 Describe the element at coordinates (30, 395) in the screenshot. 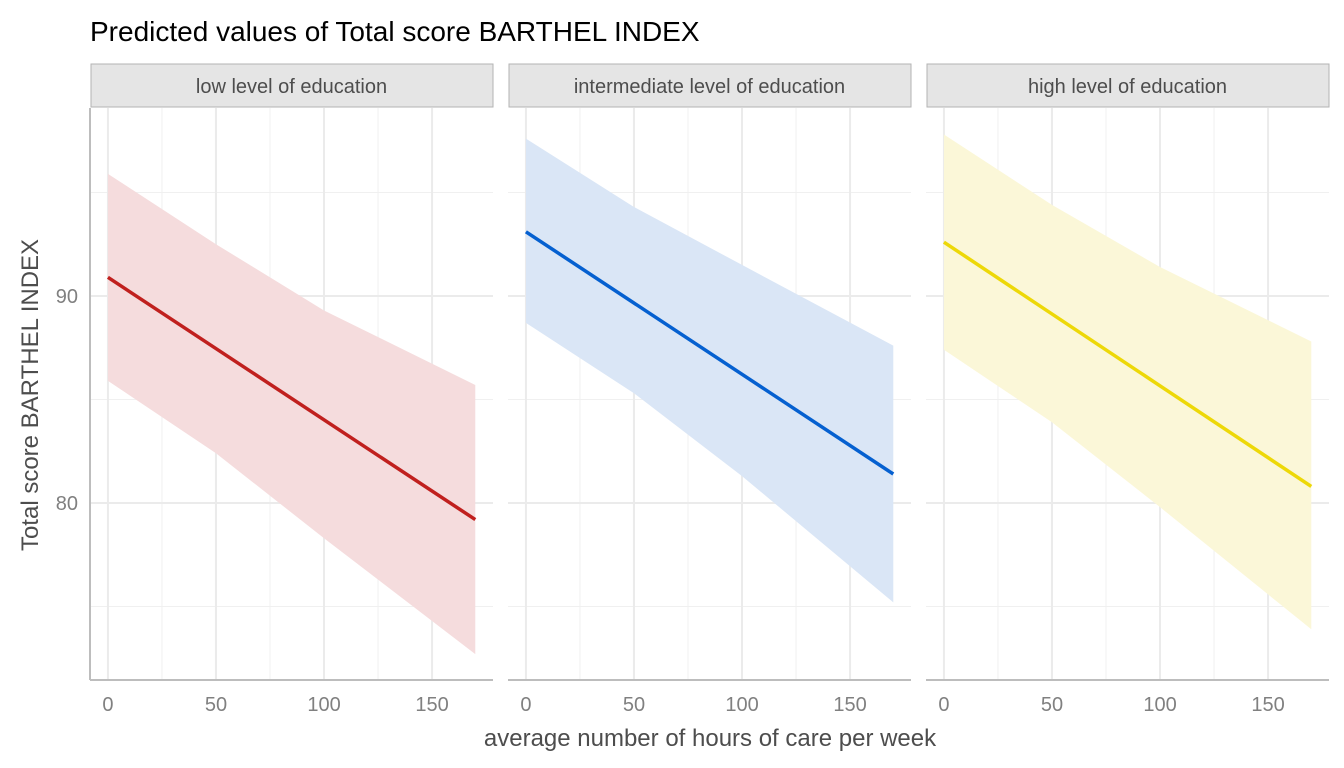

I see `y-axis-label: Total score BARTHEL INDEX` at that location.